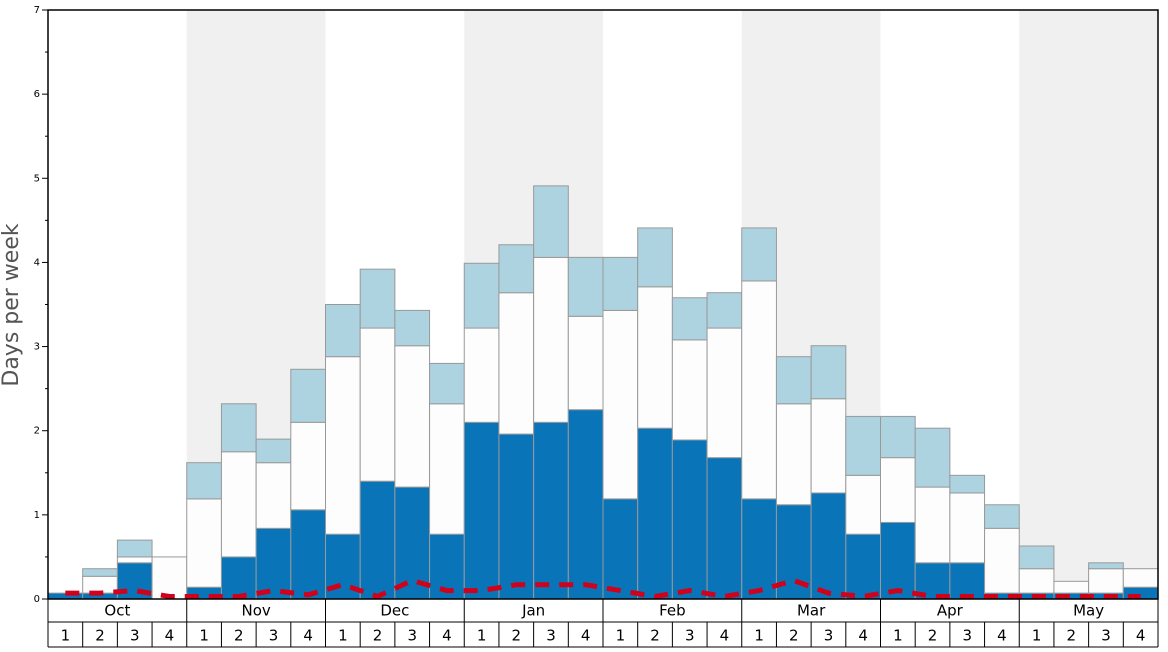 The image size is (1168, 652). I want to click on month-label: Oct, so click(117, 611).